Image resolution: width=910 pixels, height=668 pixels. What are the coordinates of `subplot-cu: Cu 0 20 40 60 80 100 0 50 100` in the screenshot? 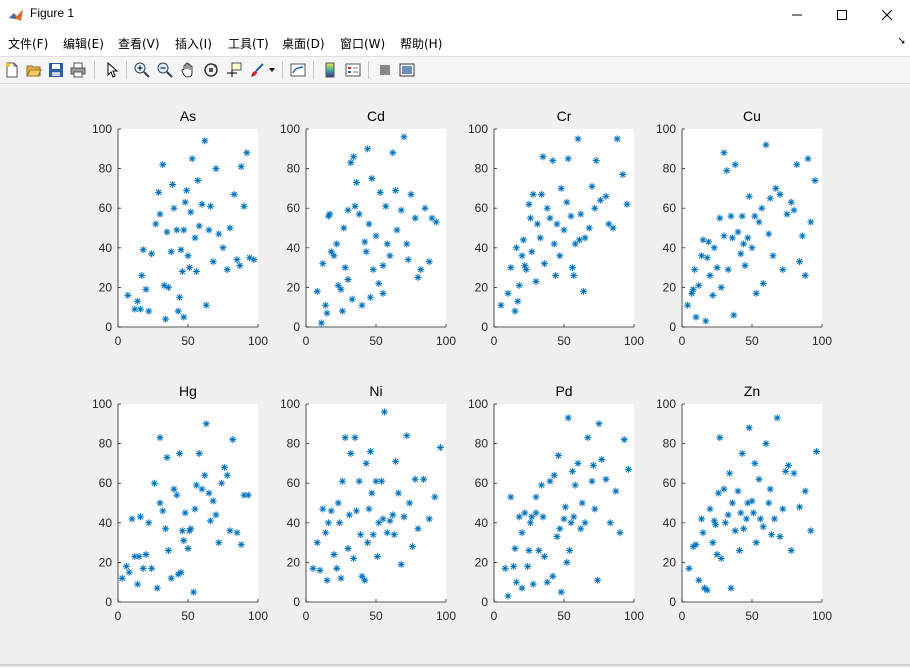 It's located at (744, 228).